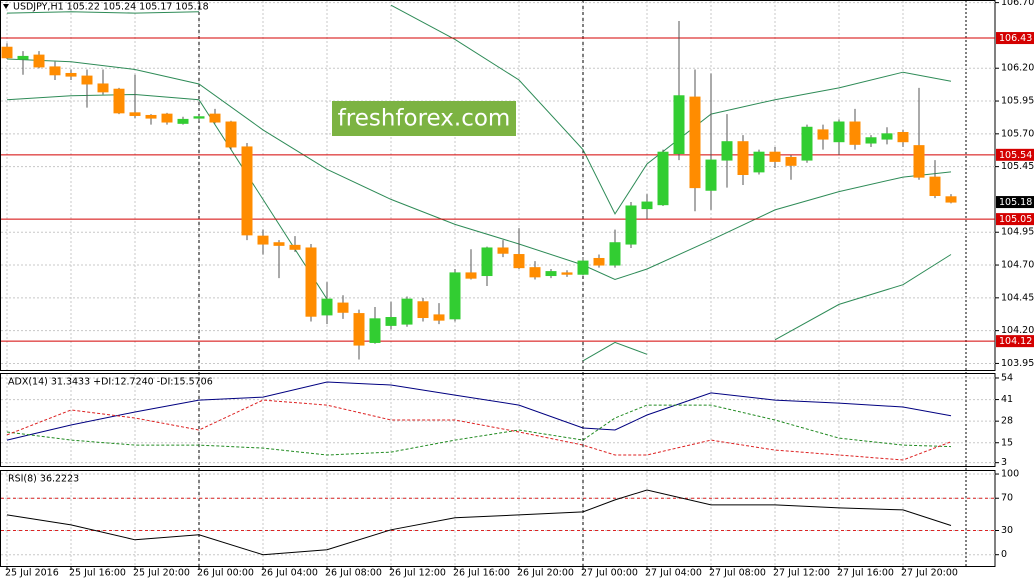  I want to click on y-tick-label: 104.45, so click(1017, 297).